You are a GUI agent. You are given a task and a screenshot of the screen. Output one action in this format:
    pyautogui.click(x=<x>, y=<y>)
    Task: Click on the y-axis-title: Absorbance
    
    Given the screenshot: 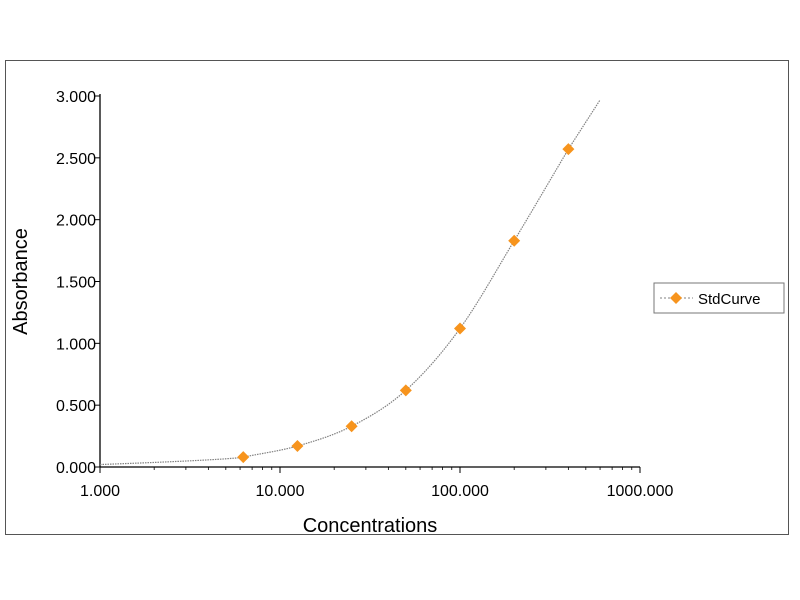 What is the action you would take?
    pyautogui.click(x=21, y=281)
    